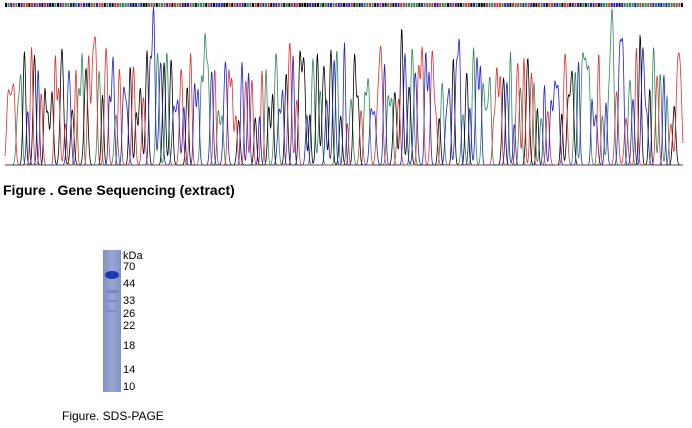  Describe the element at coordinates (129, 314) in the screenshot. I see `marker-label: 26` at that location.